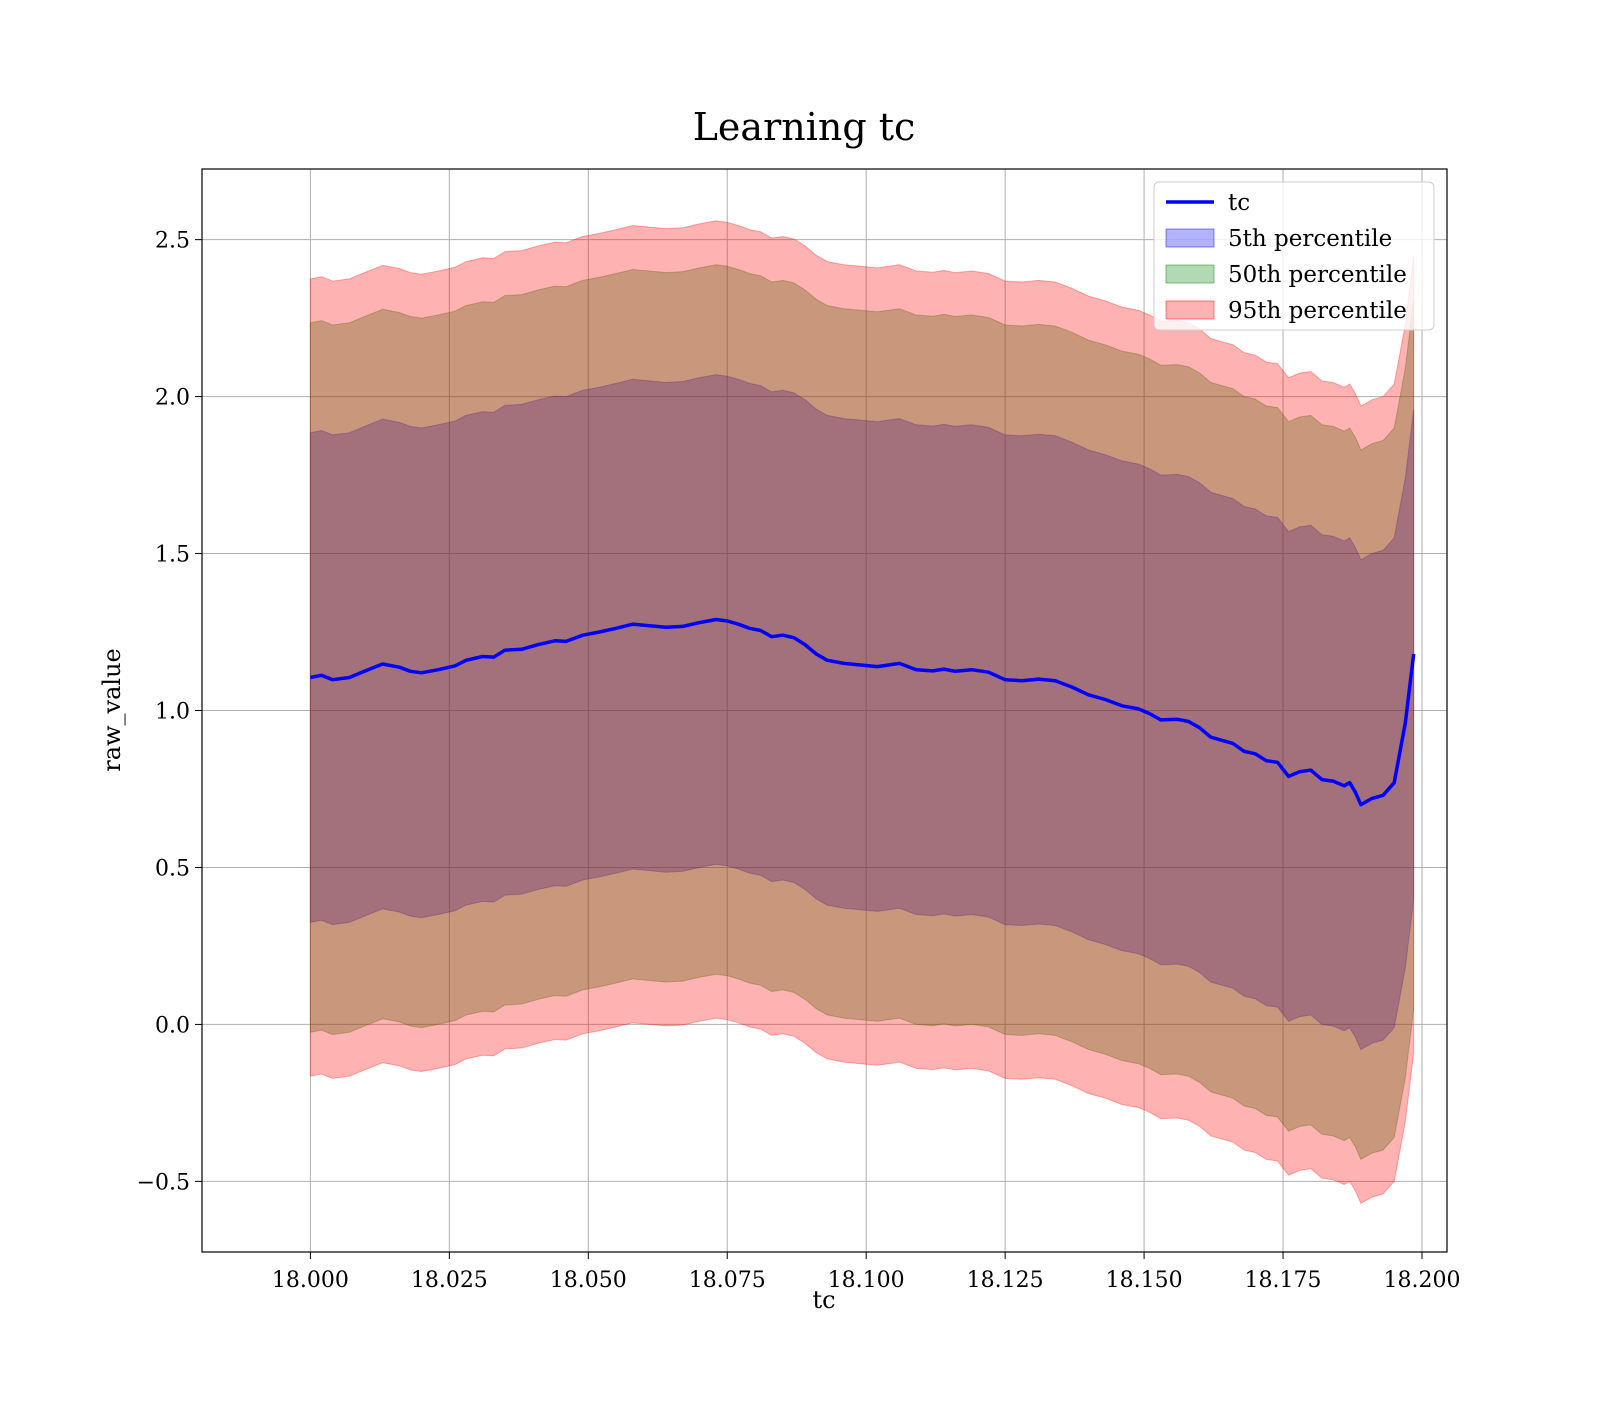 The height and width of the screenshot is (1404, 1600). What do you see at coordinates (804, 127) in the screenshot?
I see `chart-title: Learning tc` at bounding box center [804, 127].